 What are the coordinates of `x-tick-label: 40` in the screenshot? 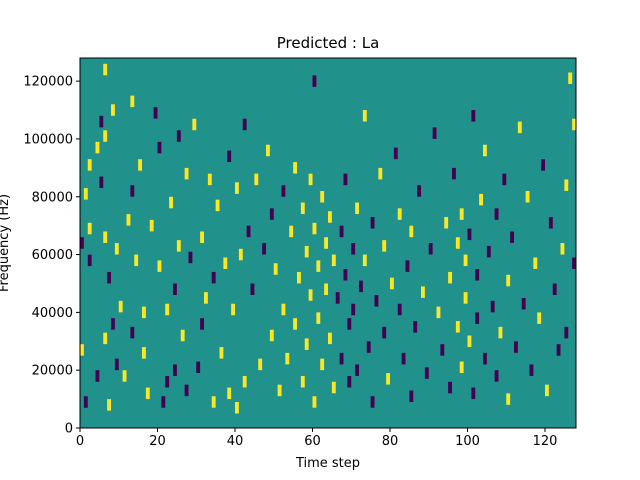 It's located at (235, 441).